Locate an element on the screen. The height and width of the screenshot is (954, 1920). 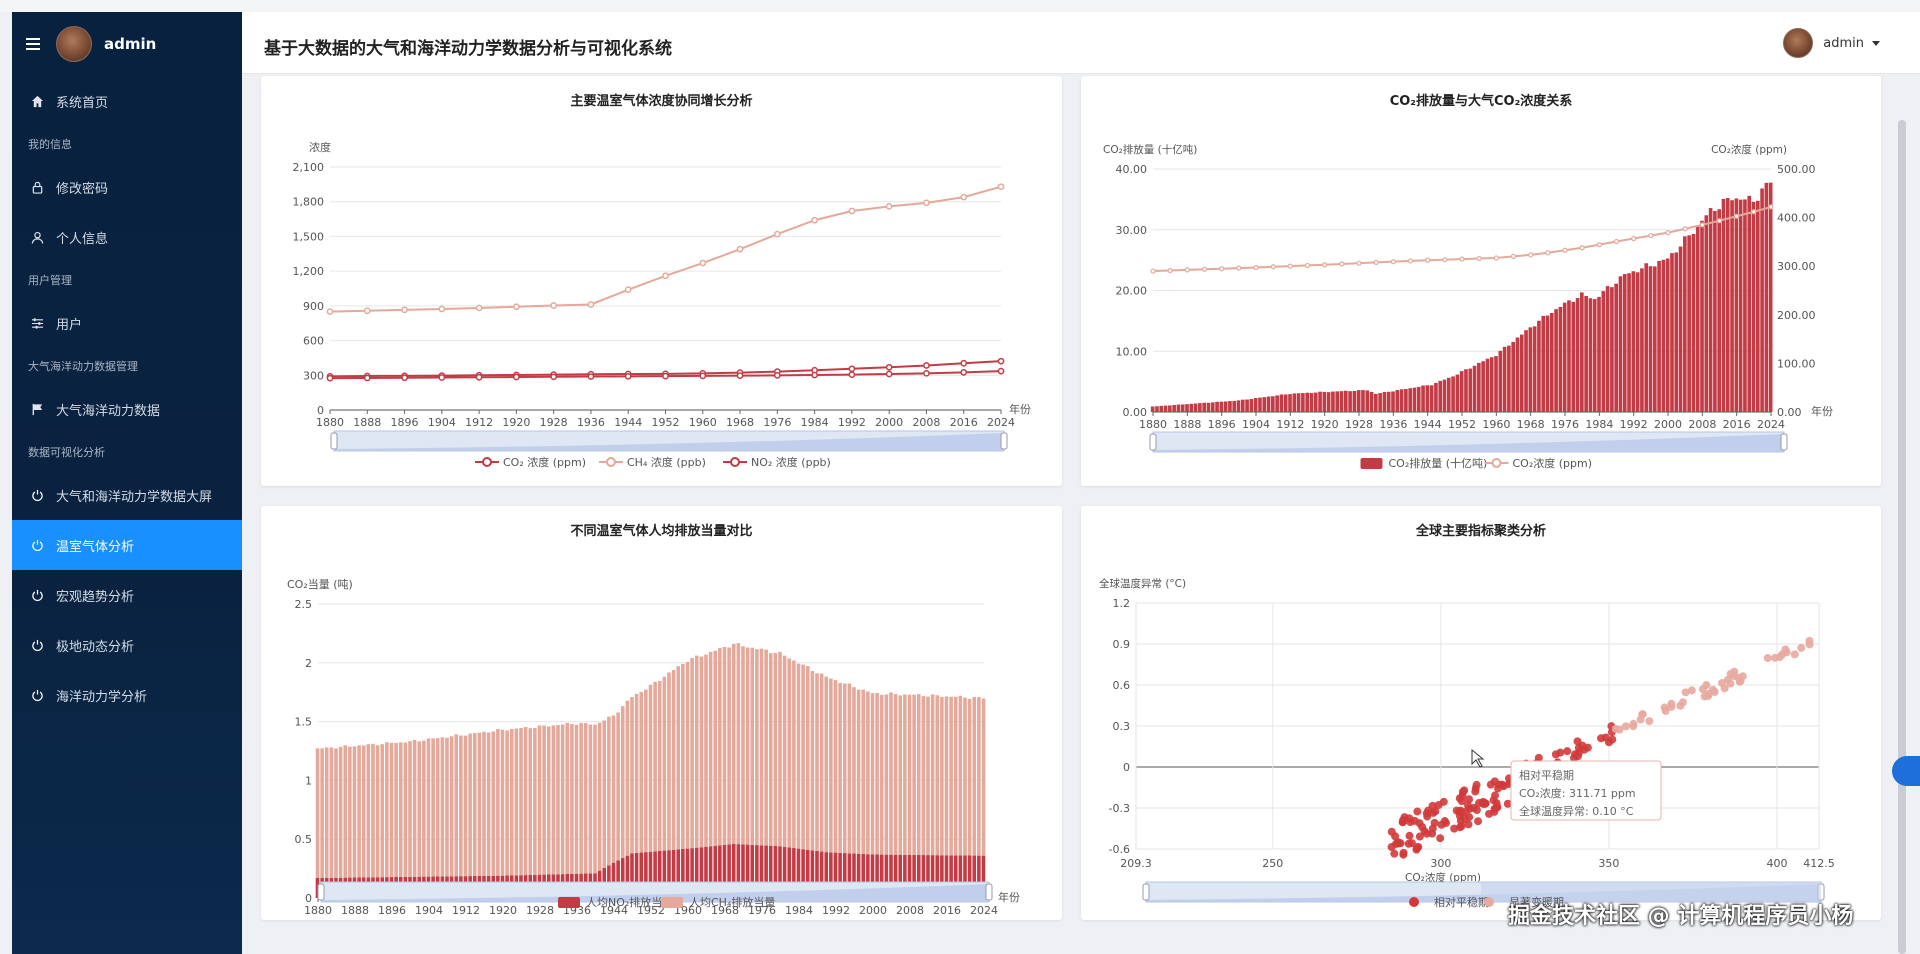
sidebar-group-label: 我的信息 is located at coordinates (50, 144).